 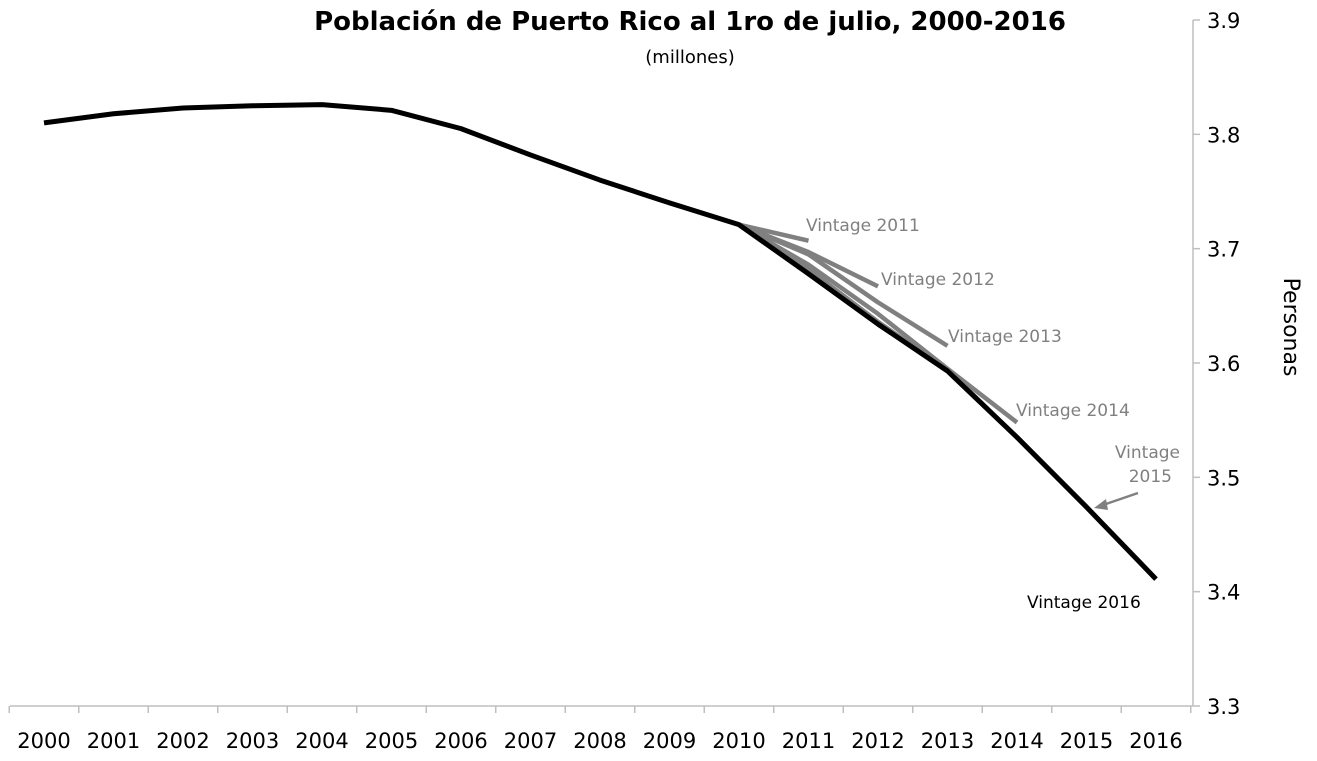 I want to click on x-tick-label: 2004, so click(x=321, y=741).